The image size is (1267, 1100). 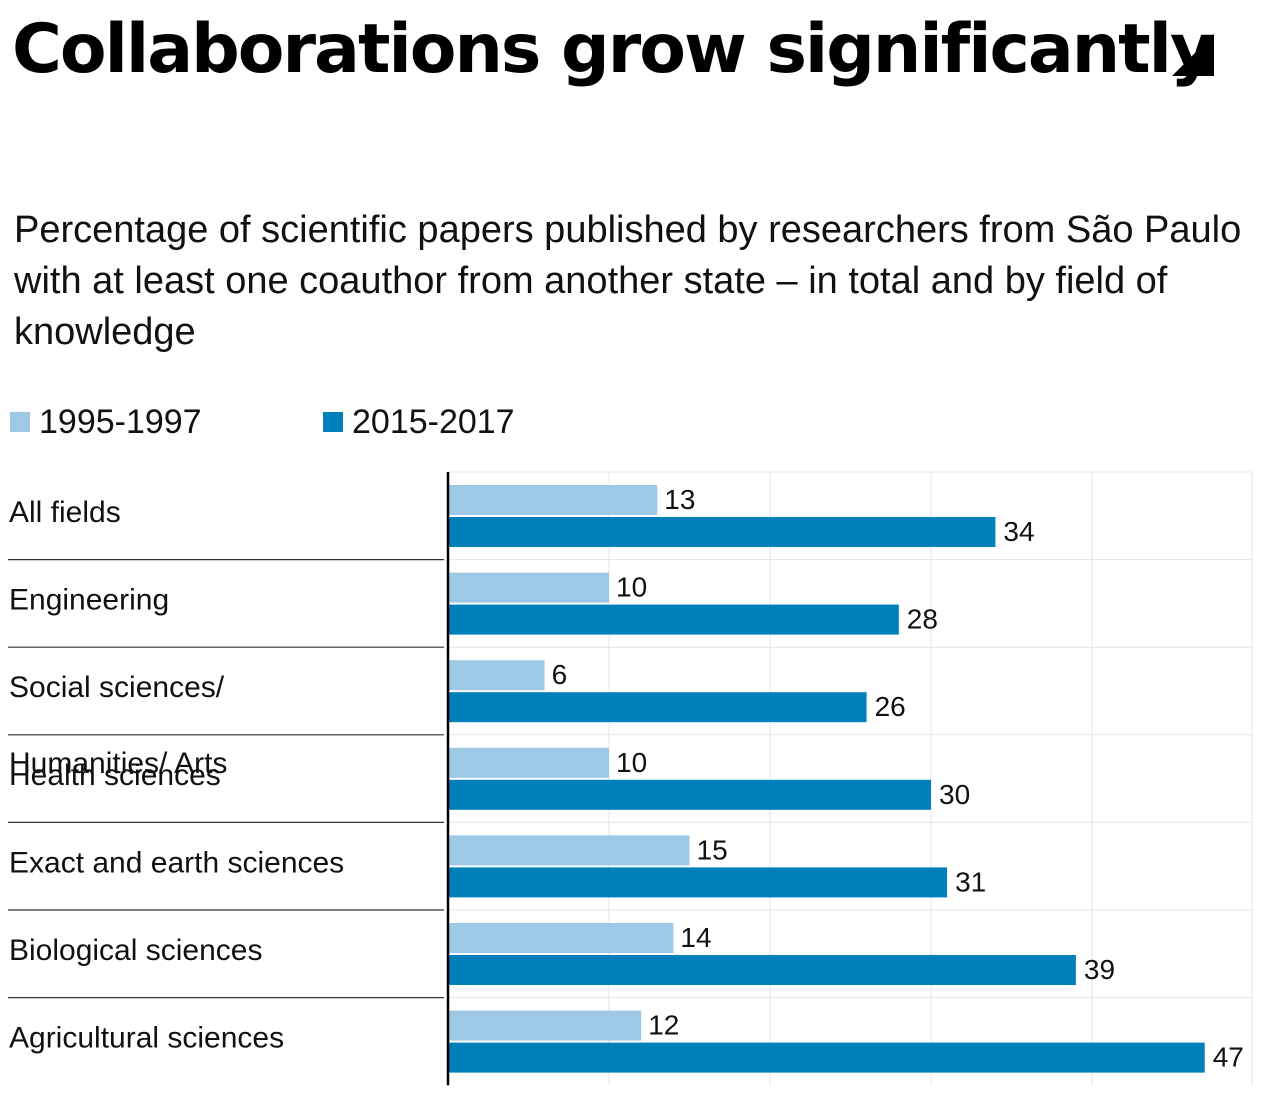 What do you see at coordinates (65, 512) in the screenshot?
I see `category-label: All fields` at bounding box center [65, 512].